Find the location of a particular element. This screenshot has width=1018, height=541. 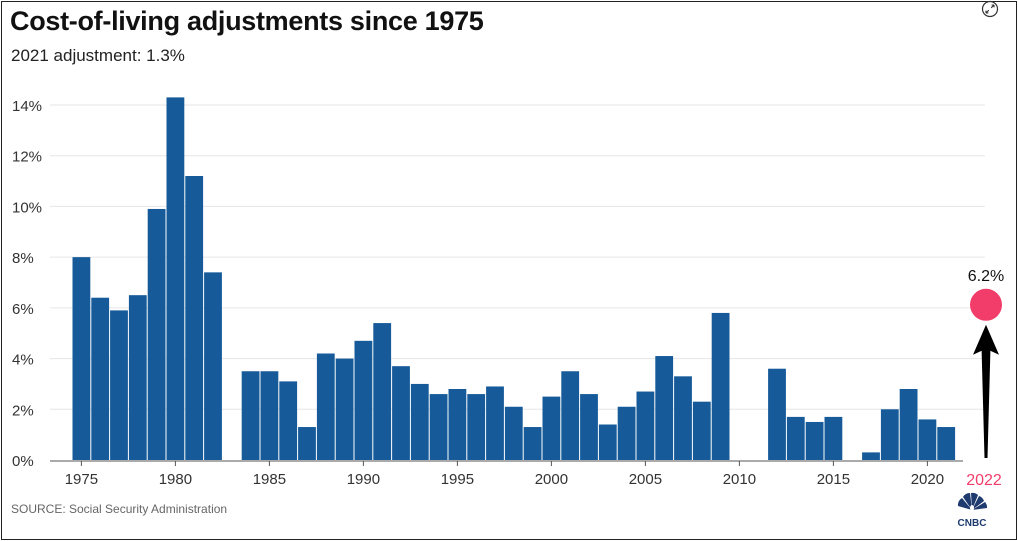

bar-1987 is located at coordinates (307, 443).